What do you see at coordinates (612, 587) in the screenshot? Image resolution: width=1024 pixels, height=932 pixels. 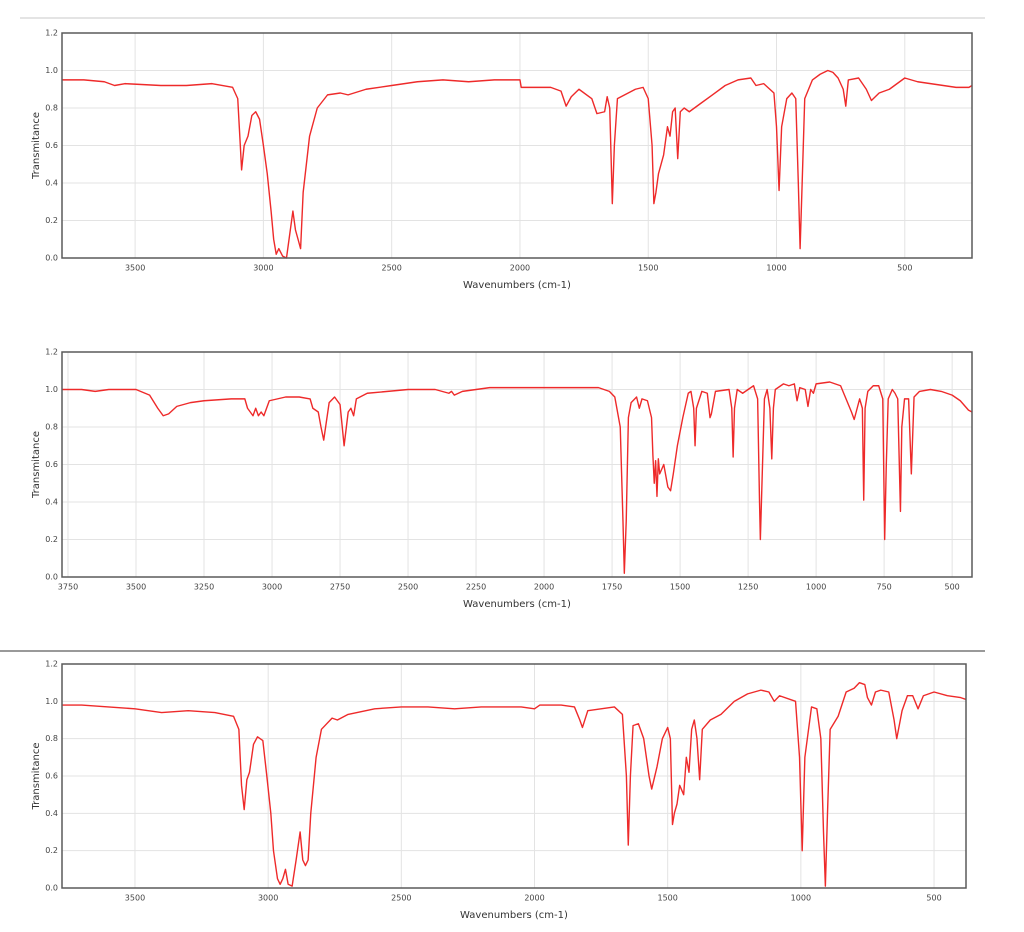 I see `x-tick-label: 1750` at bounding box center [612, 587].